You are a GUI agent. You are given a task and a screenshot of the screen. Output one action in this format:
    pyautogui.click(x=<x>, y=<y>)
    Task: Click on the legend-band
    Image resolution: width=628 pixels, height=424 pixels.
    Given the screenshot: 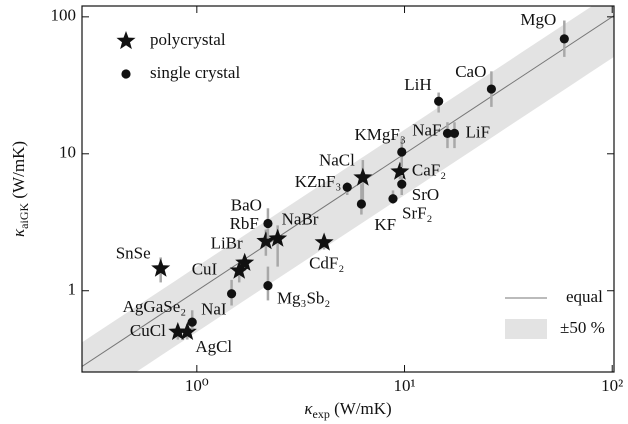 What is the action you would take?
    pyautogui.click(x=526, y=329)
    